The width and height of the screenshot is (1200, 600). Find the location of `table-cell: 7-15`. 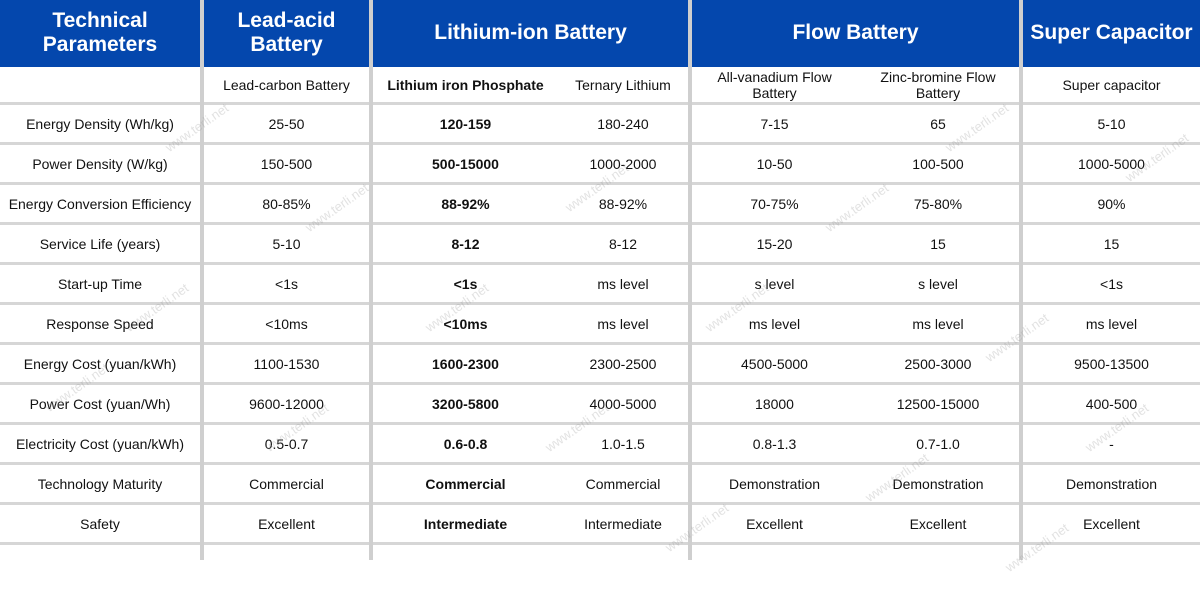

table-cell: 7-15 is located at coordinates (774, 125).